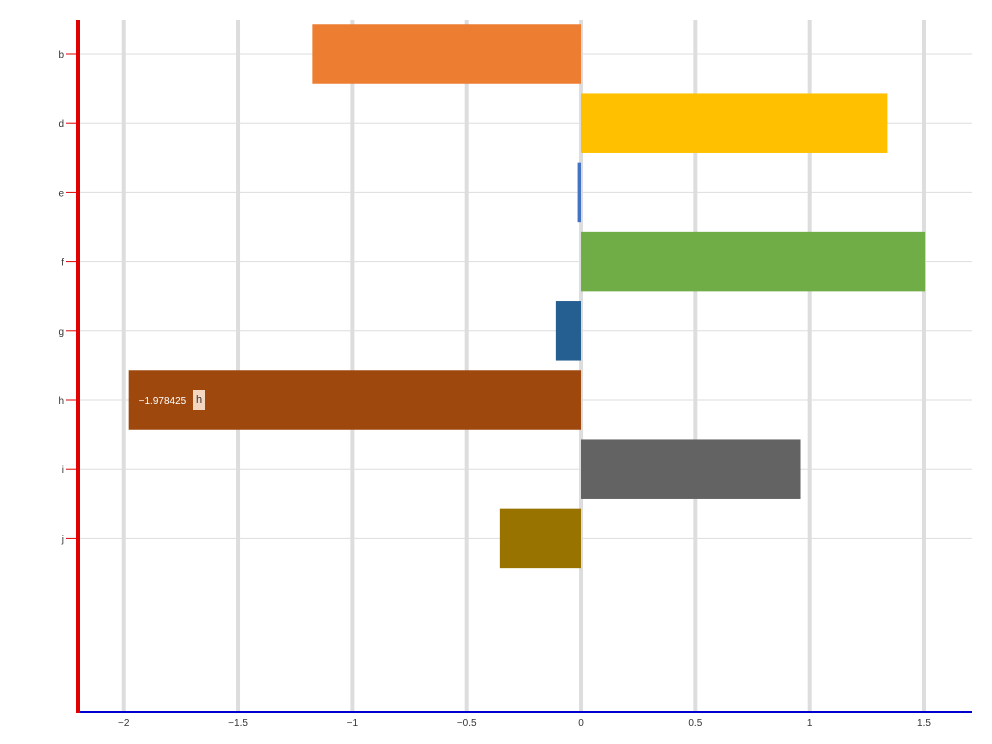 The width and height of the screenshot is (992, 744). I want to click on bar-b, so click(447, 54).